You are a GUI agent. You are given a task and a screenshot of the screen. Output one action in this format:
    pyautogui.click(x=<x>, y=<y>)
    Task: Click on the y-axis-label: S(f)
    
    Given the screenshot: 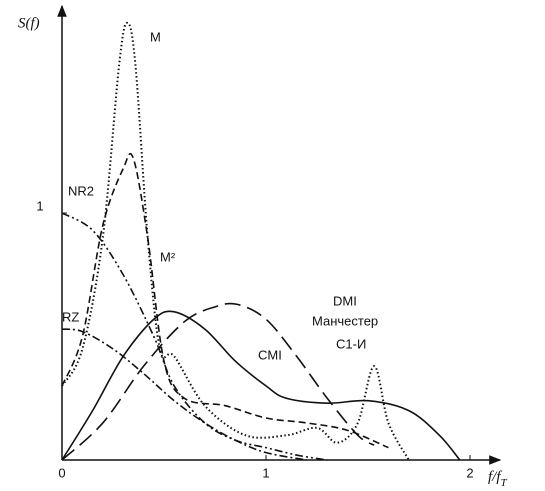 What is the action you would take?
    pyautogui.click(x=29, y=23)
    